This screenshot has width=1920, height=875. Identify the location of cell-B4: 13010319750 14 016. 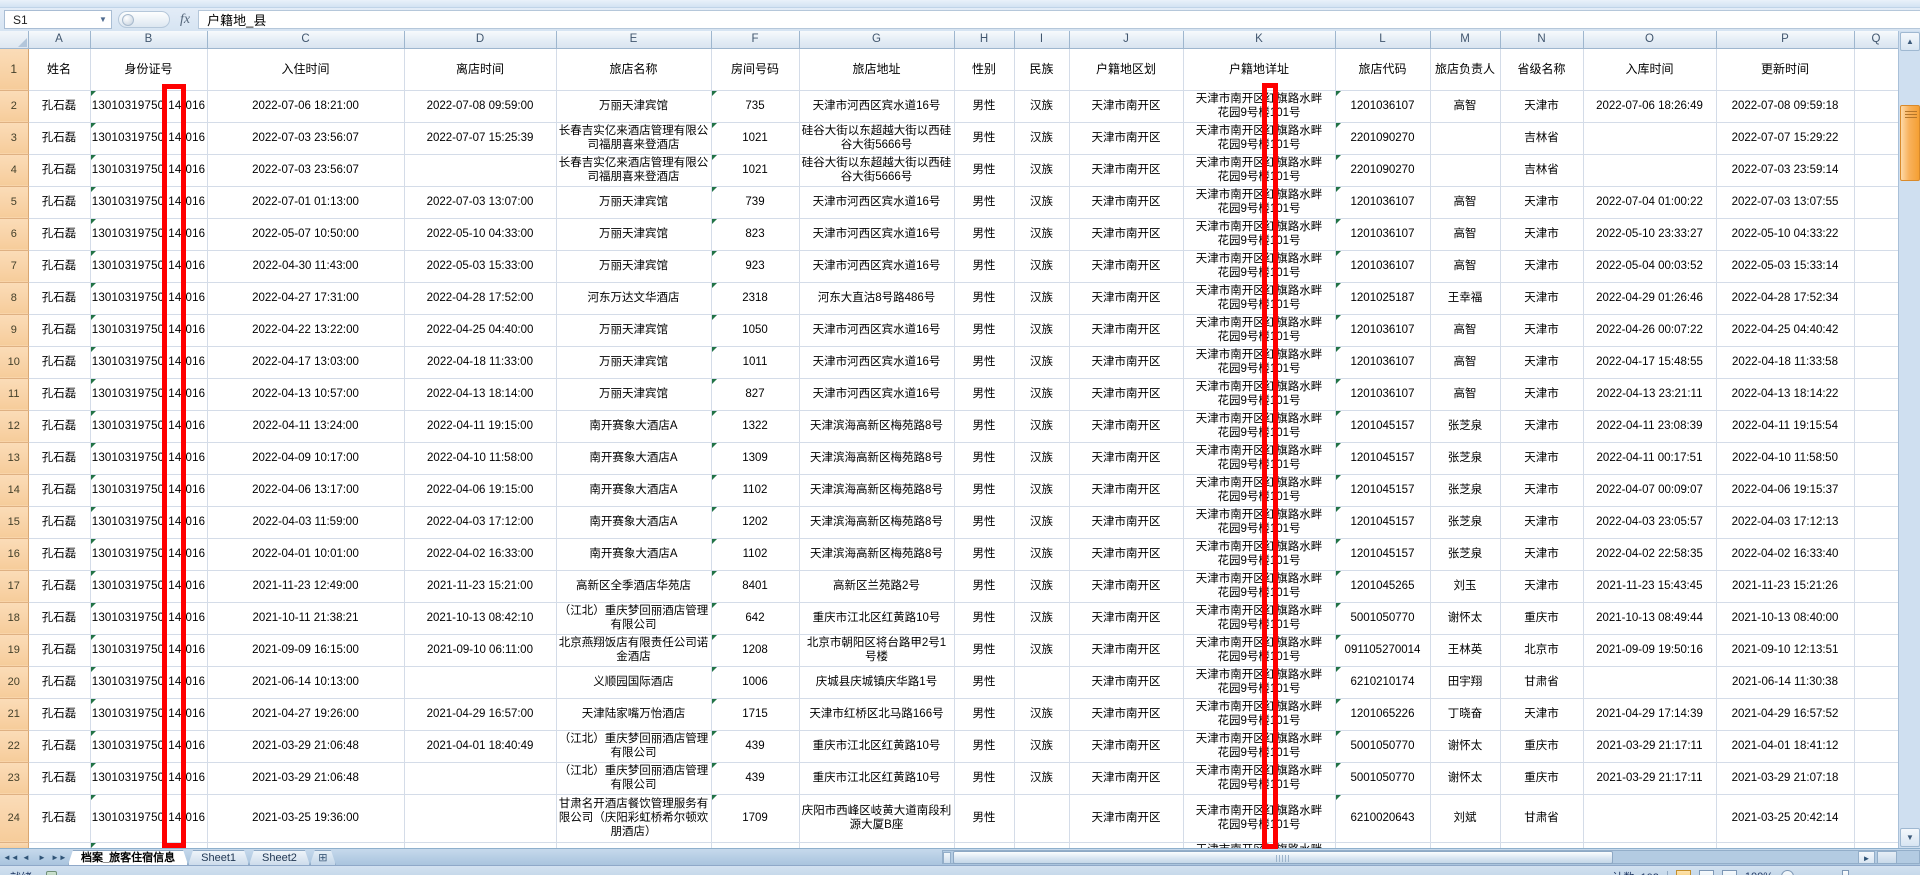
(149, 170).